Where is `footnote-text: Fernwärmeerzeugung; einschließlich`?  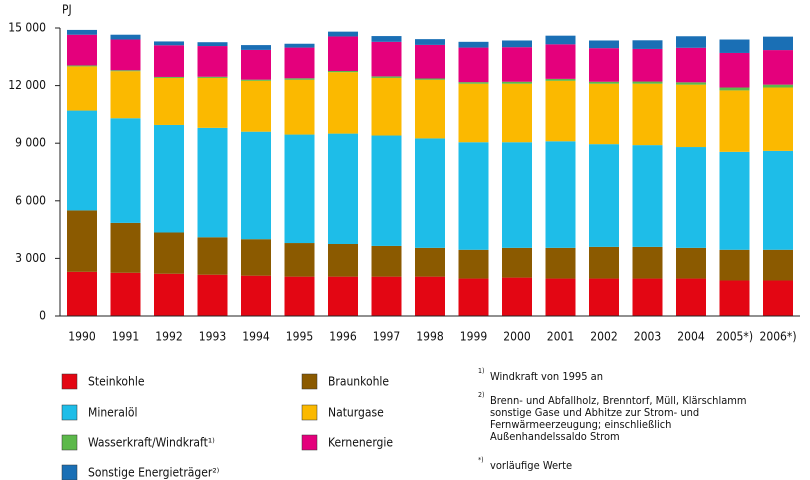 footnote-text: Fernwärmeerzeugung; einschließlich is located at coordinates (580, 424).